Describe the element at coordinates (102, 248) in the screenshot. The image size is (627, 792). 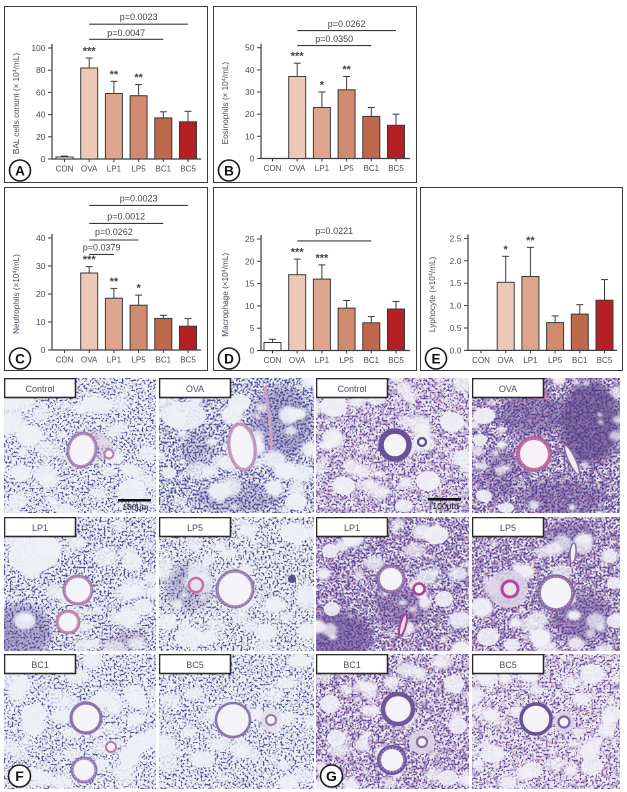
I see `svg-text: p=0.0379` at that location.